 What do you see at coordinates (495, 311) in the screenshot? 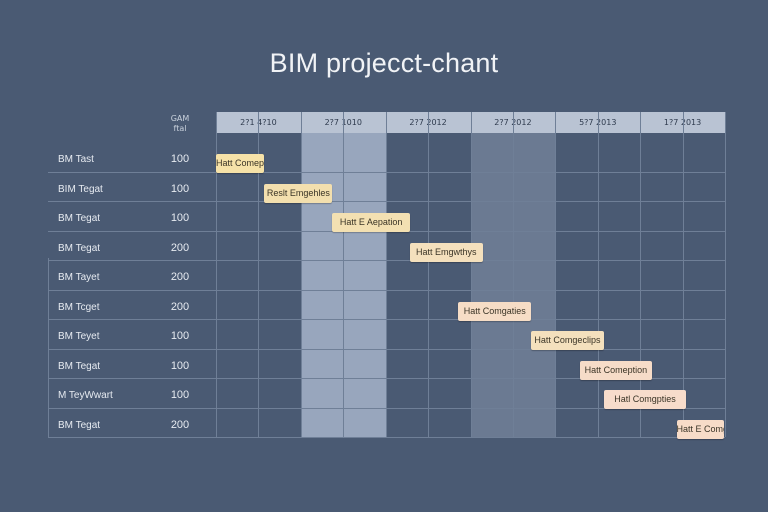
I see `task-bar: Hatt Comgaties` at bounding box center [495, 311].